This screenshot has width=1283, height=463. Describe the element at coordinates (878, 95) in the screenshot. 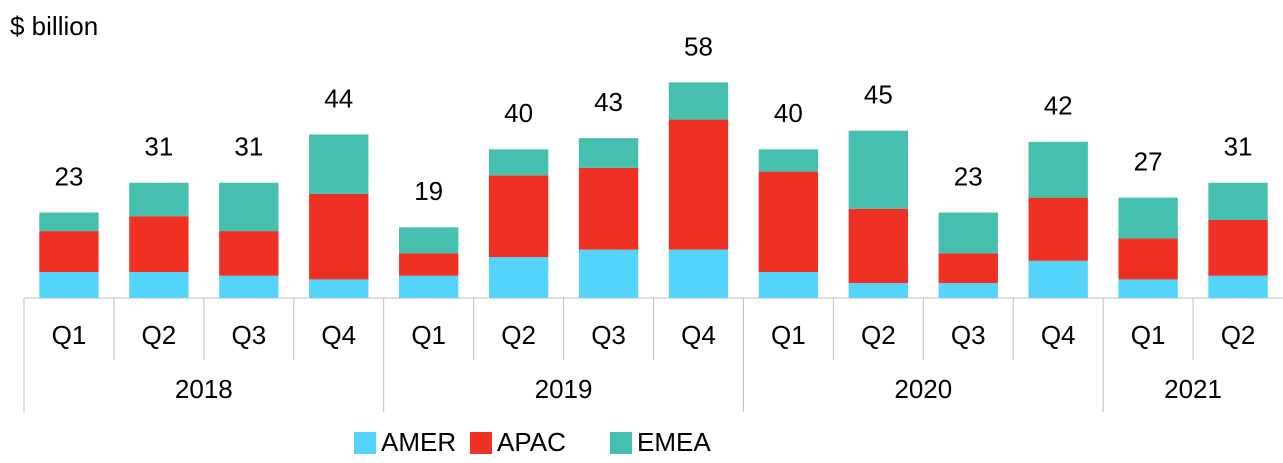

I see `total-label: 45` at that location.